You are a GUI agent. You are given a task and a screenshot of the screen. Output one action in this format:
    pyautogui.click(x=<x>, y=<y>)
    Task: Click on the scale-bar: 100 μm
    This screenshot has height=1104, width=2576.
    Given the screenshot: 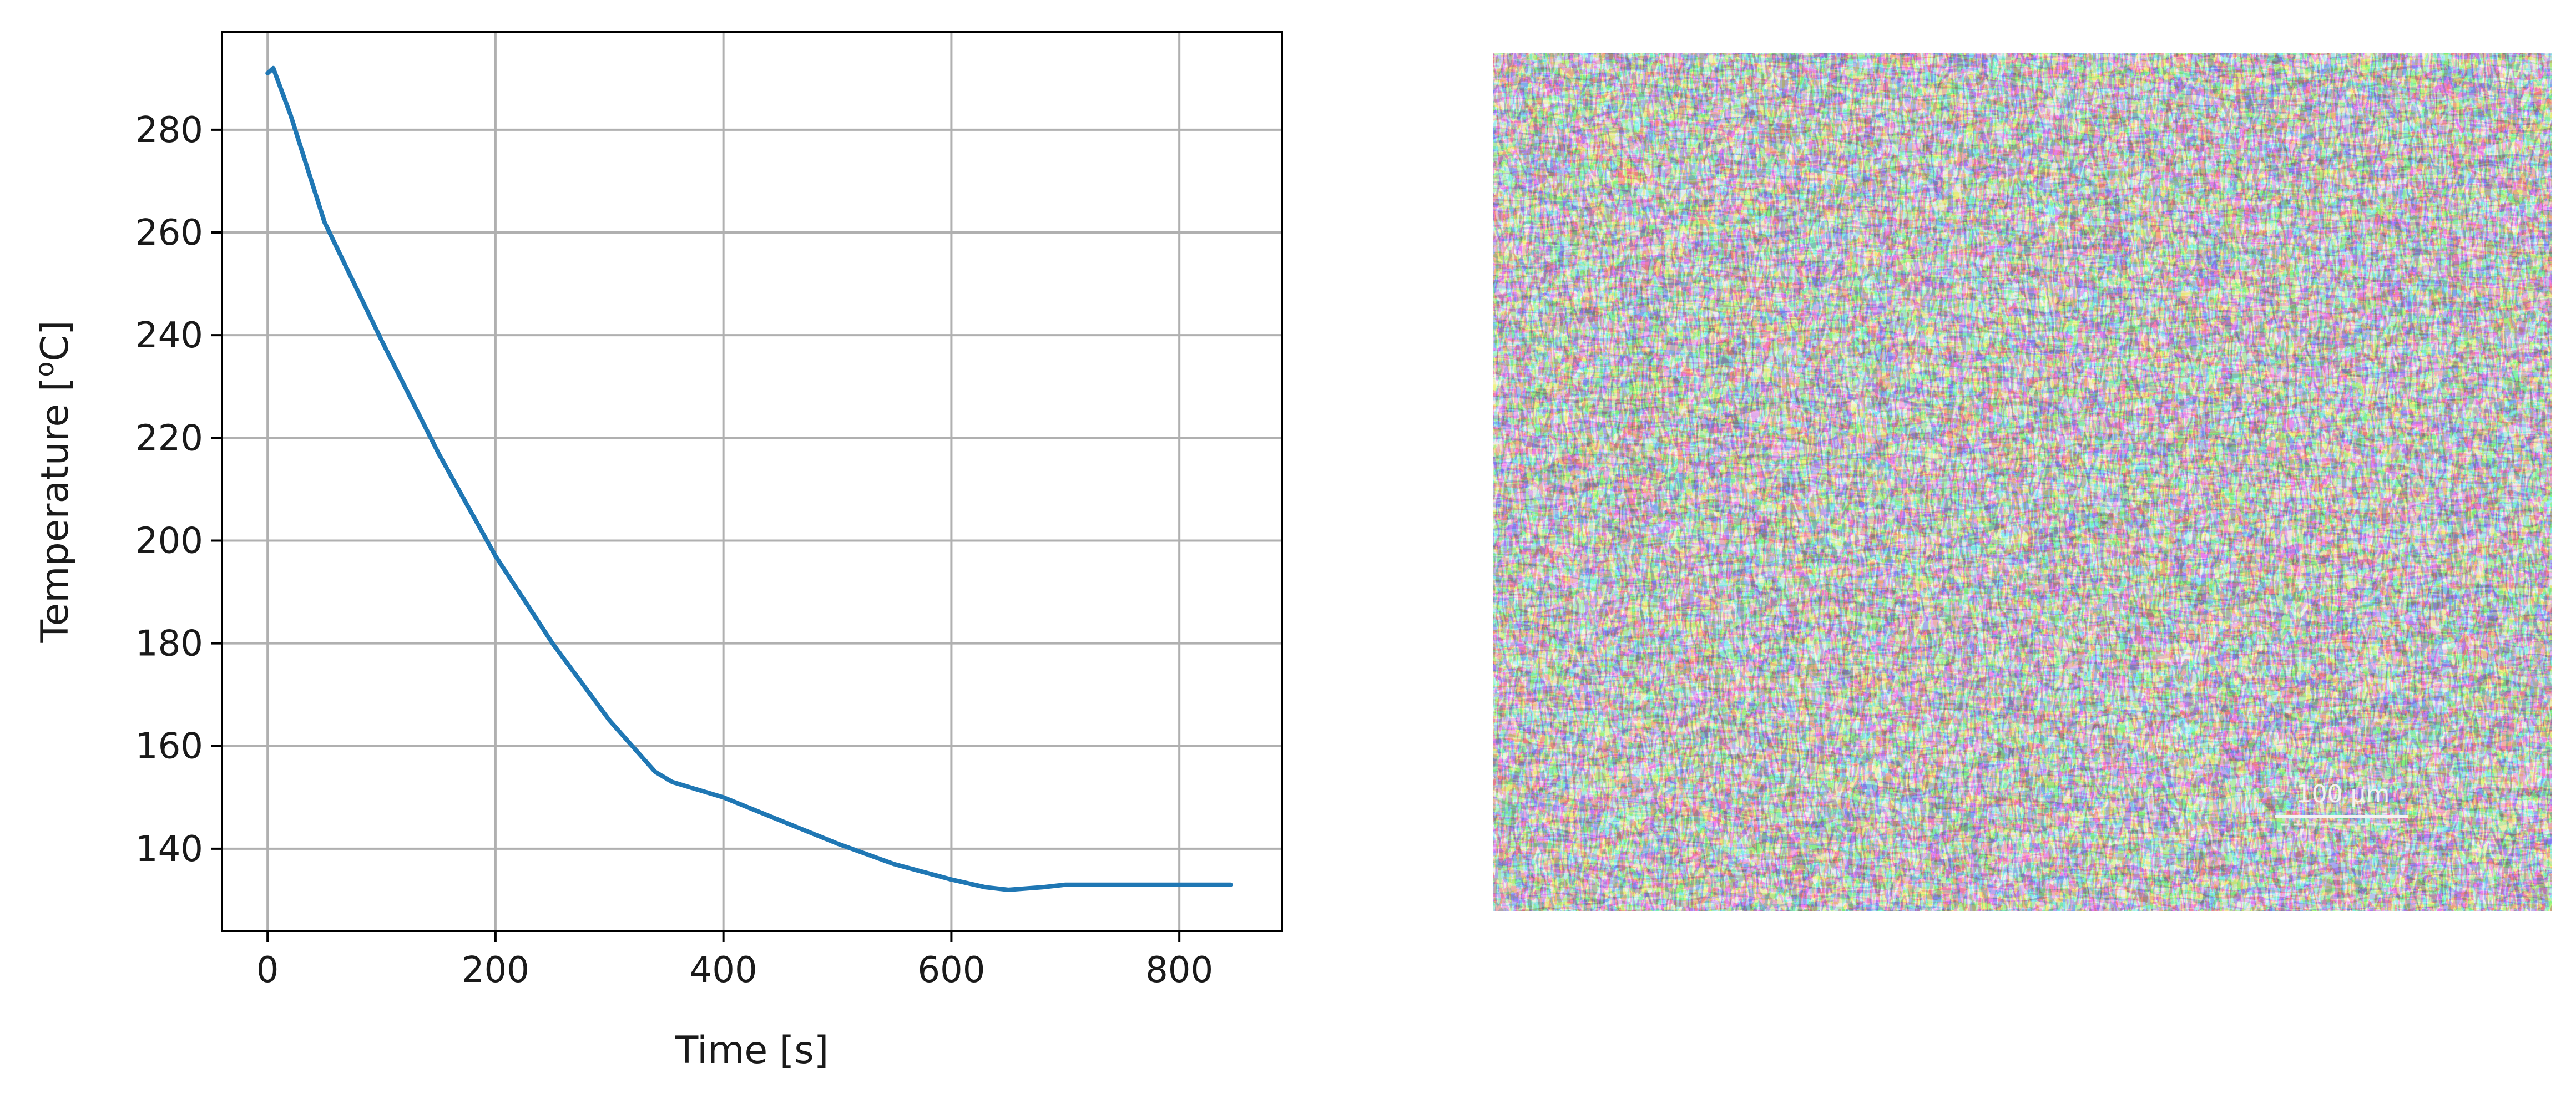 What is the action you would take?
    pyautogui.click(x=2341, y=803)
    